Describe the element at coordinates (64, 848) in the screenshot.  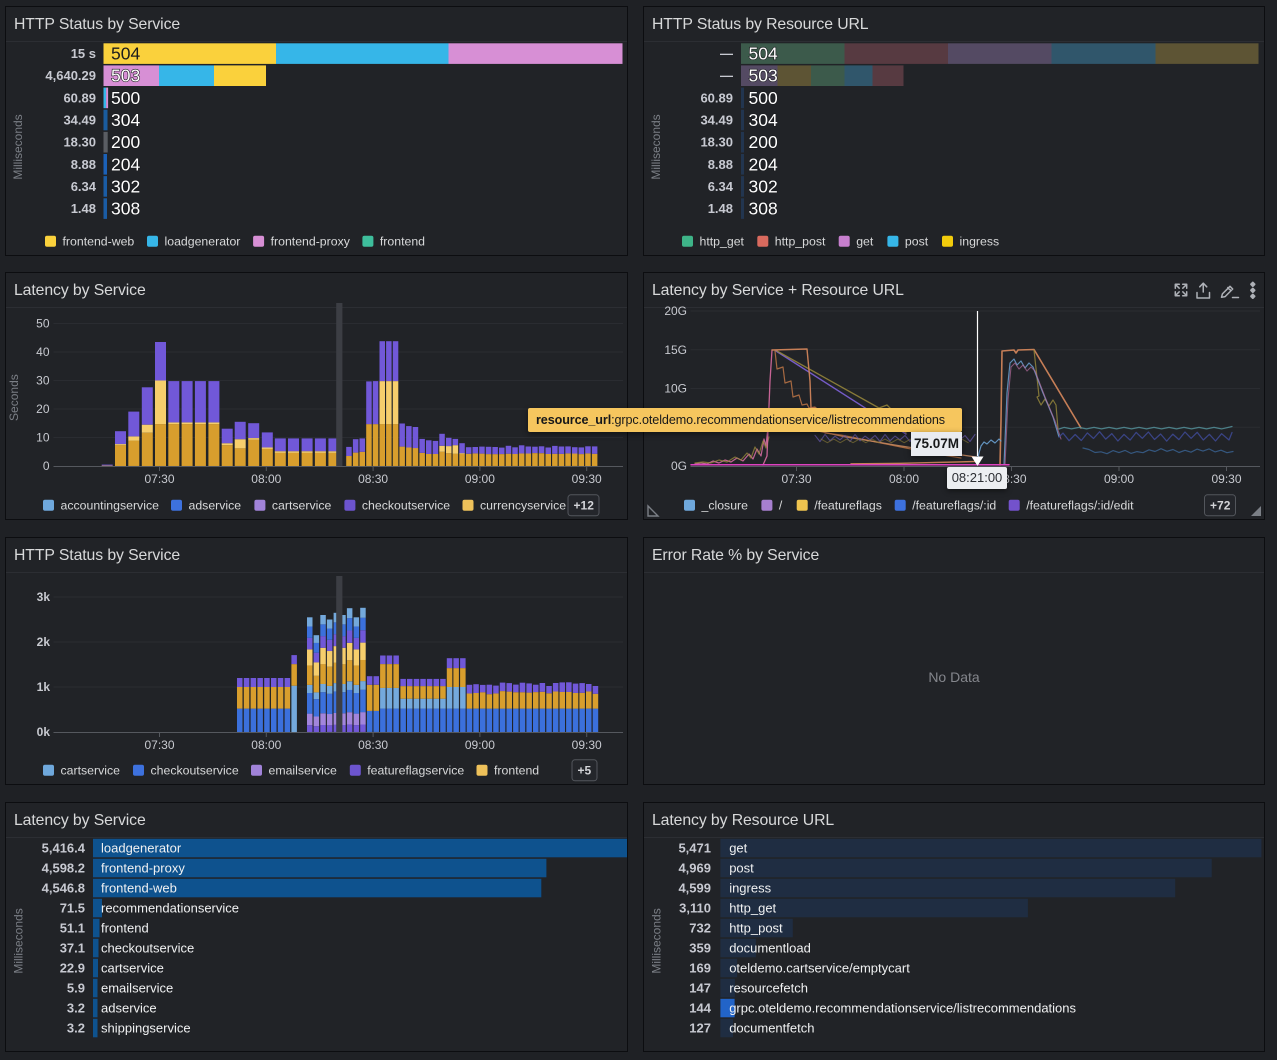
I see `svg-text: 5,416.4` at that location.